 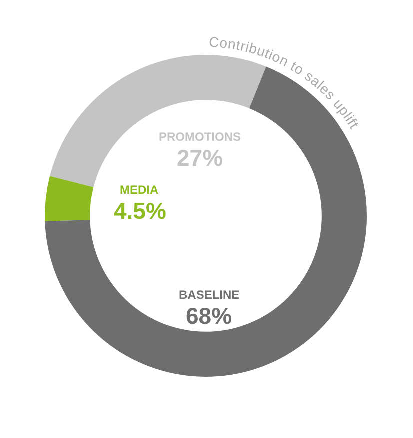 I want to click on data-label: 68%, so click(x=209, y=316).